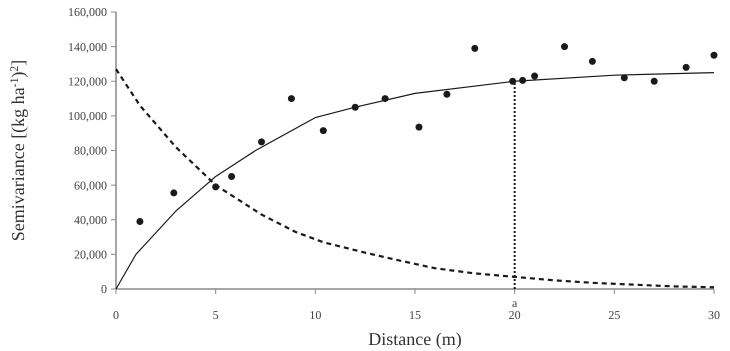 The image size is (730, 351). Describe the element at coordinates (87, 116) in the screenshot. I see `y-tick-label: 100,000` at that location.